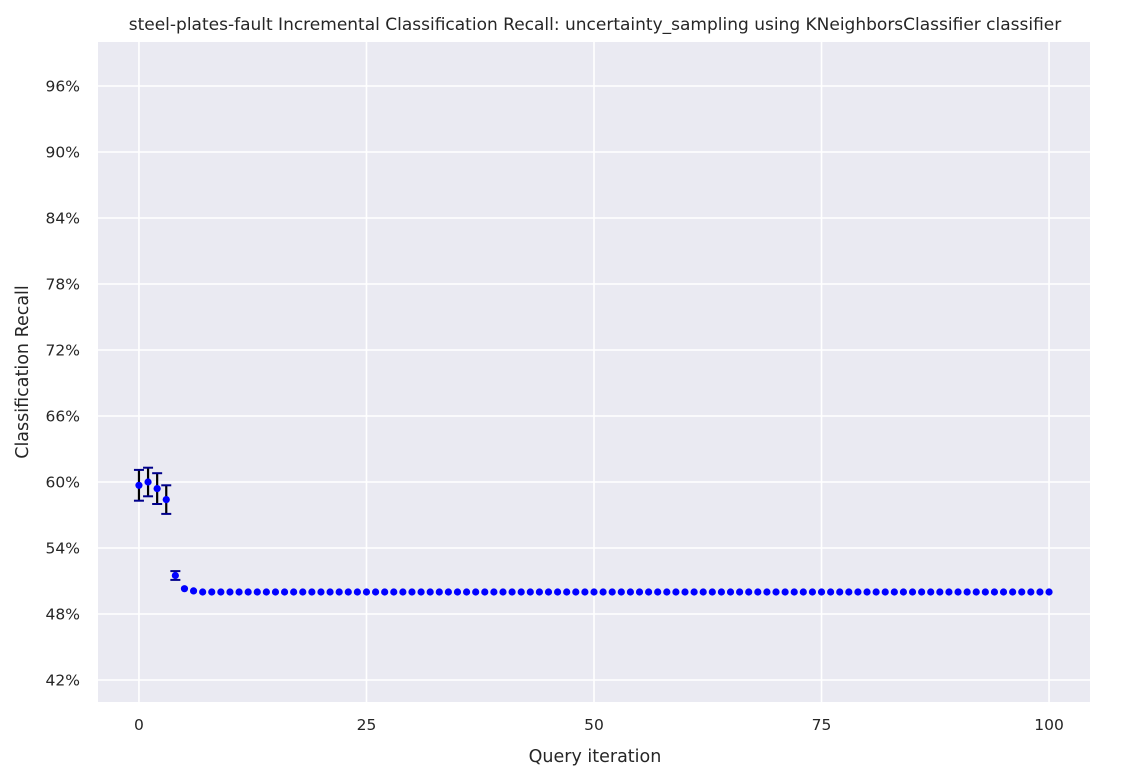  Describe the element at coordinates (63, 615) in the screenshot. I see `y-tick-label: 48%` at that location.